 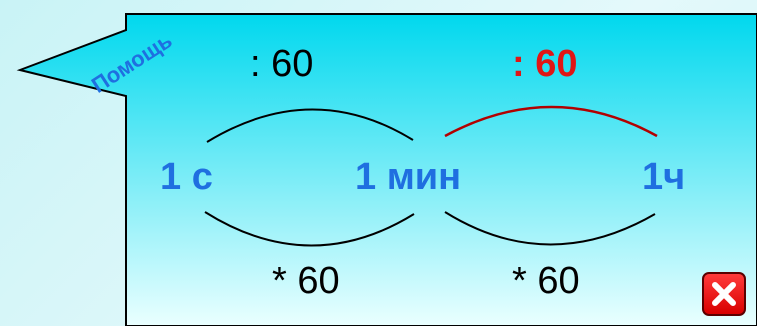 What do you see at coordinates (282, 64) in the screenshot?
I see `operation-divide-top-left: : 60` at bounding box center [282, 64].